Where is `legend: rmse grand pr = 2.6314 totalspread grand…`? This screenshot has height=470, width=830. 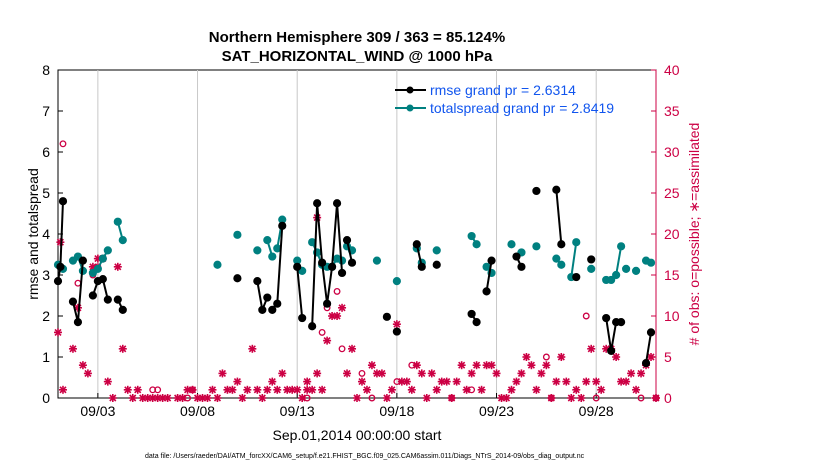
legend: rmse grand pr = 2.6314 totalspread grand… is located at coordinates (504, 99).